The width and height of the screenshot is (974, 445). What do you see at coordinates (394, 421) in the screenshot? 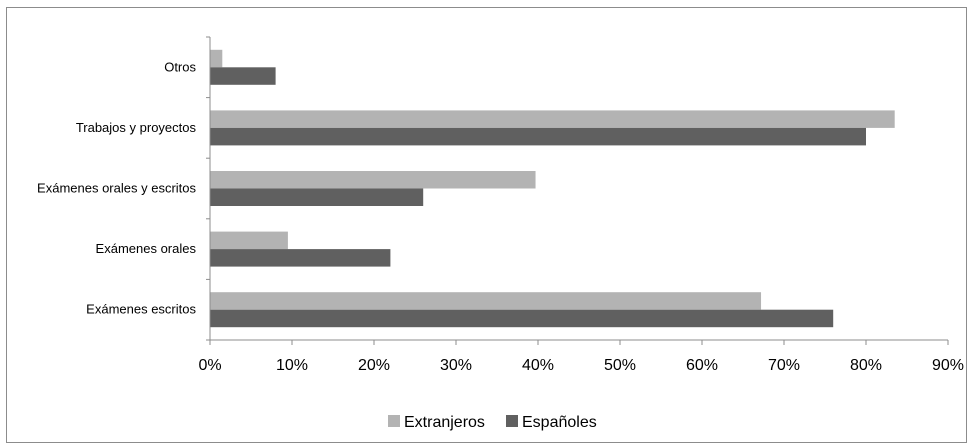
I see `legend-swatch-extranjeros` at bounding box center [394, 421].